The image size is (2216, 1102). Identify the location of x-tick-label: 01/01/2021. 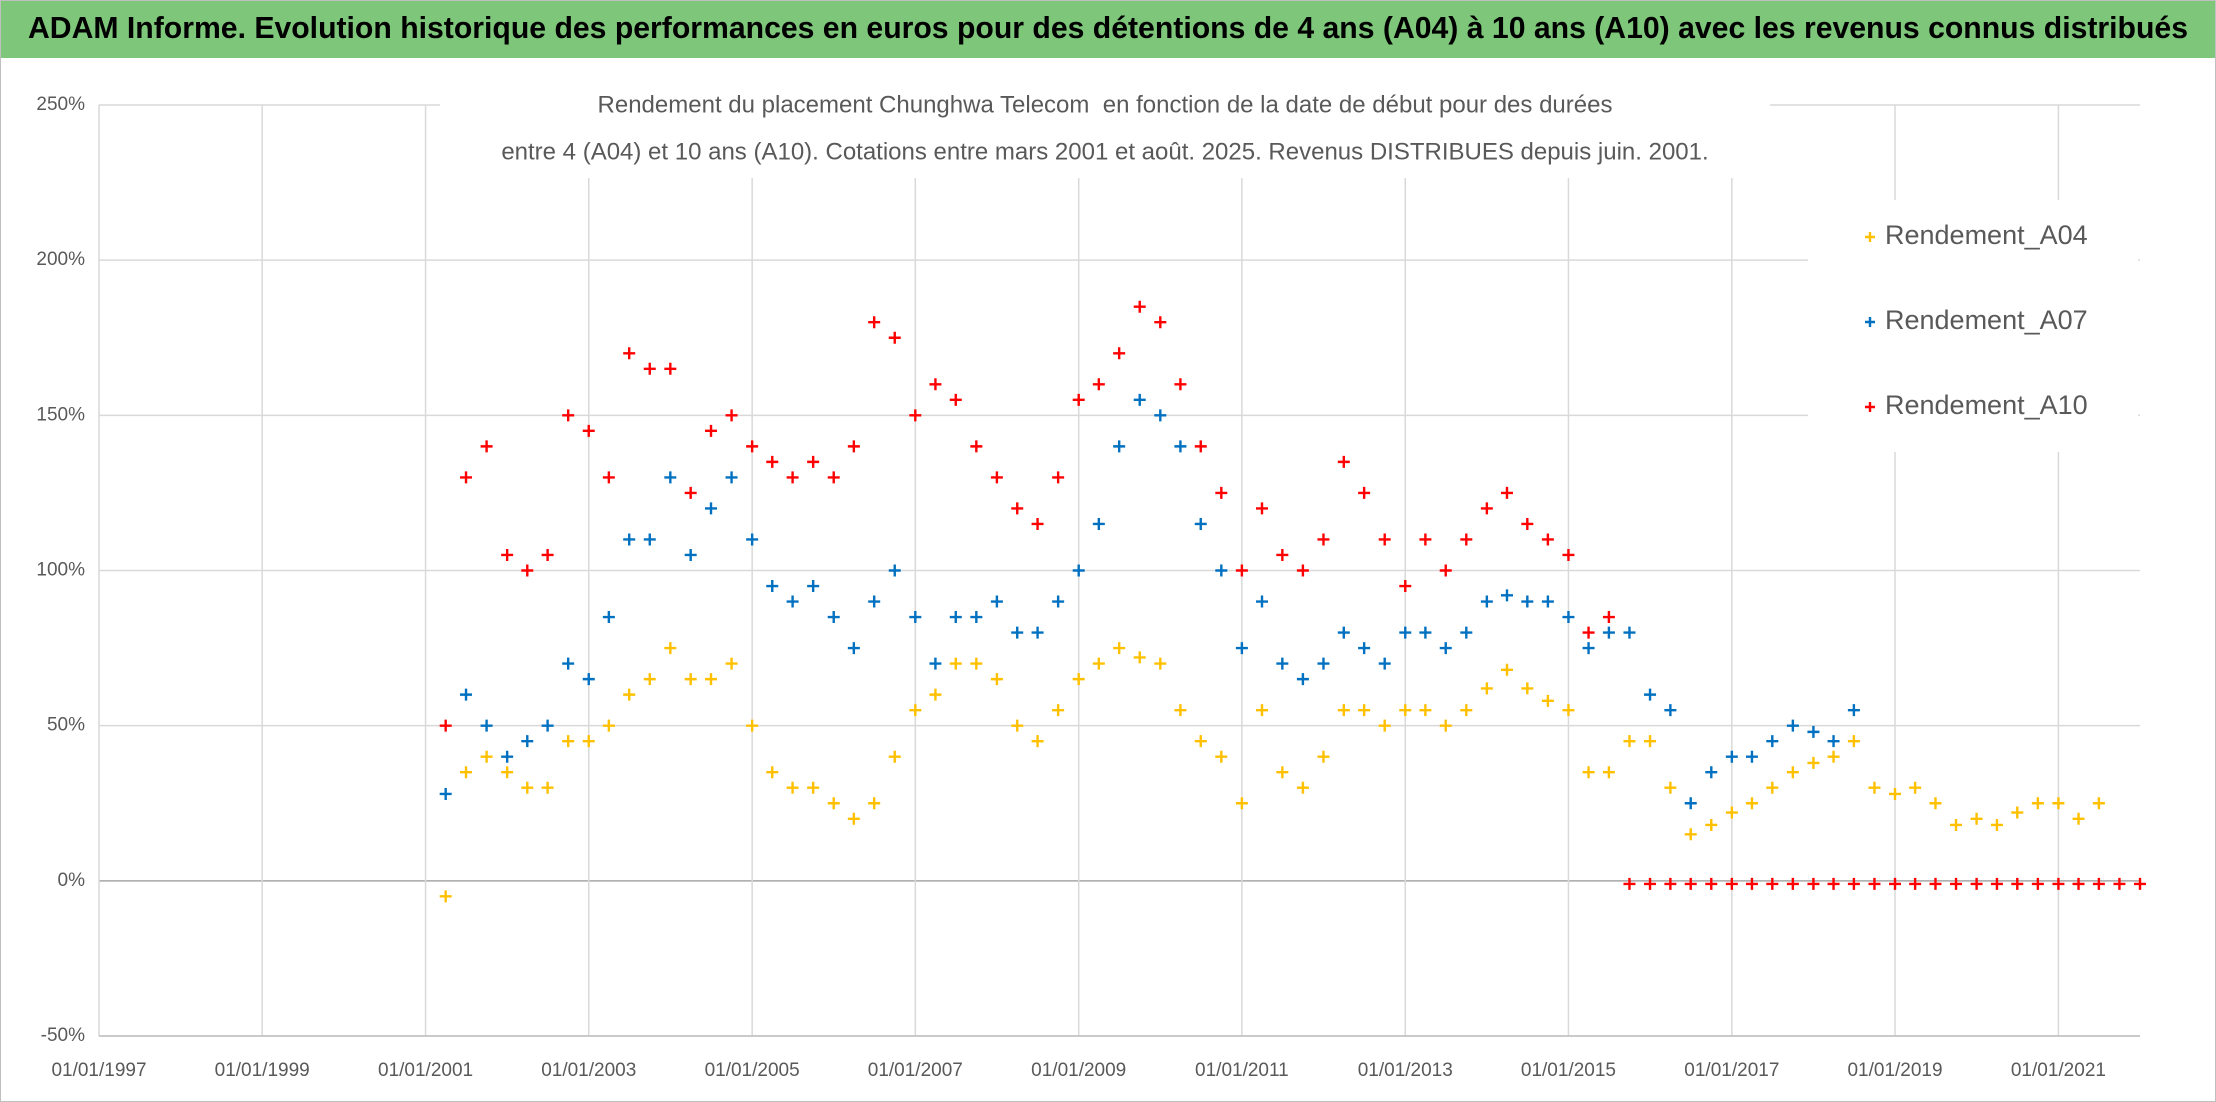
(2058, 1070).